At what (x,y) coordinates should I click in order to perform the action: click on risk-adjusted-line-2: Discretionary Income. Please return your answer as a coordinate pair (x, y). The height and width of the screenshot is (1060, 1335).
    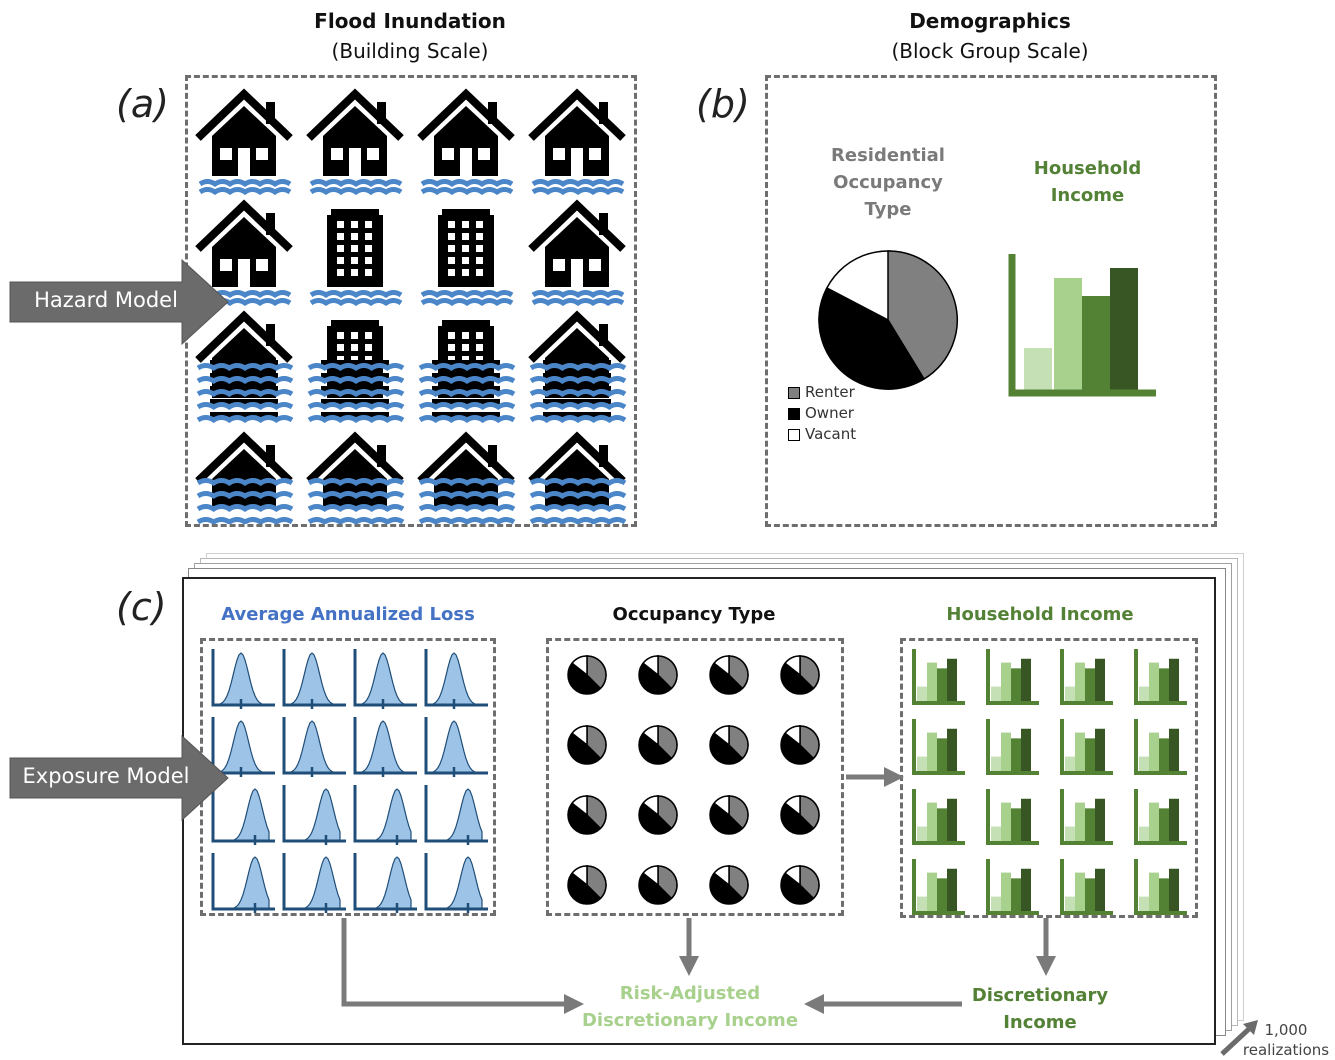
    Looking at the image, I should click on (690, 1020).